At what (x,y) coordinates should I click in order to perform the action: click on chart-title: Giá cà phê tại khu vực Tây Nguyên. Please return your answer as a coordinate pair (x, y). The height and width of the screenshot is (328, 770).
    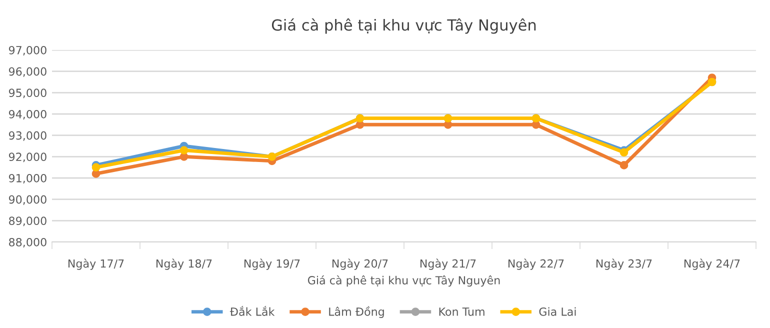
    Looking at the image, I should click on (404, 26).